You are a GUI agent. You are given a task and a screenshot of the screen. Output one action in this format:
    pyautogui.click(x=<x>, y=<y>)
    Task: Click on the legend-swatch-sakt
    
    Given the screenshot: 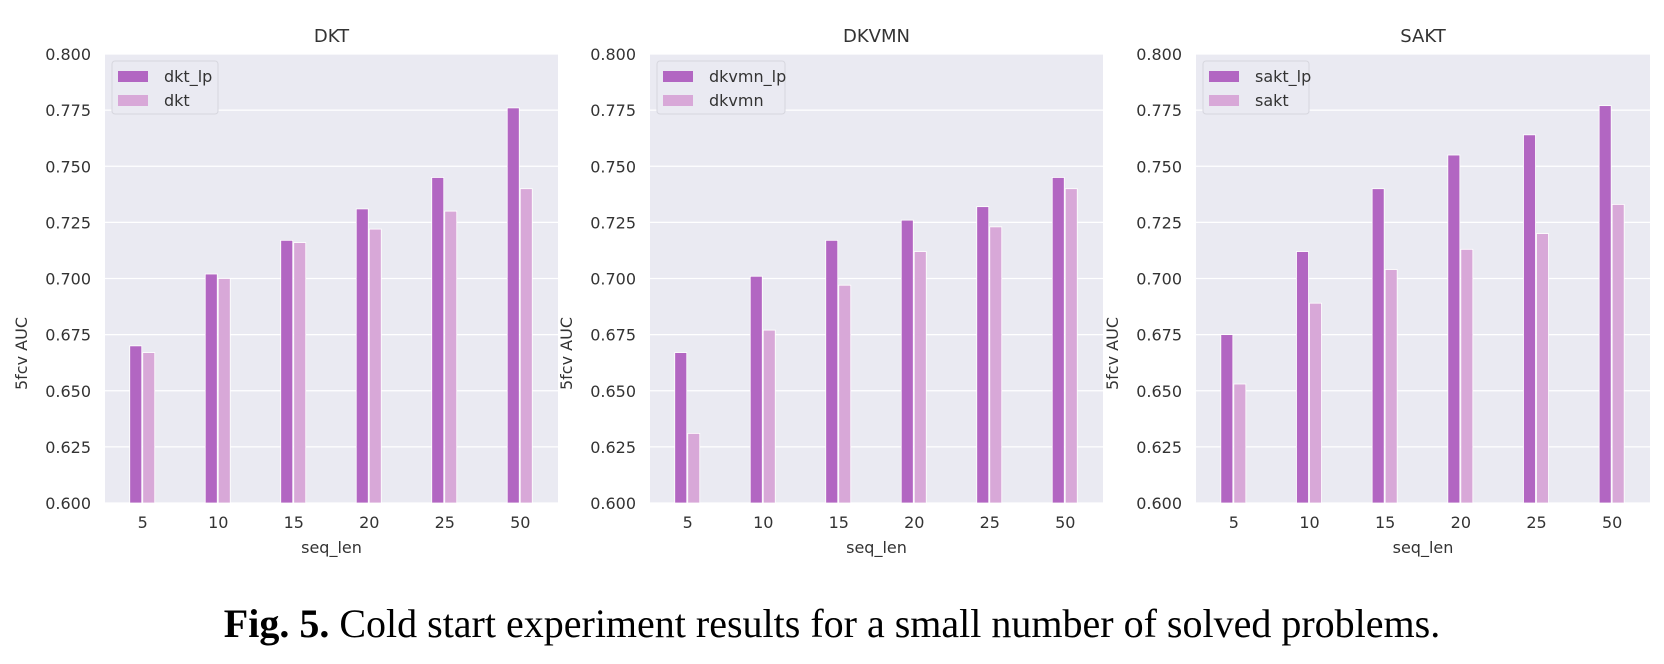 What is the action you would take?
    pyautogui.click(x=1224, y=100)
    